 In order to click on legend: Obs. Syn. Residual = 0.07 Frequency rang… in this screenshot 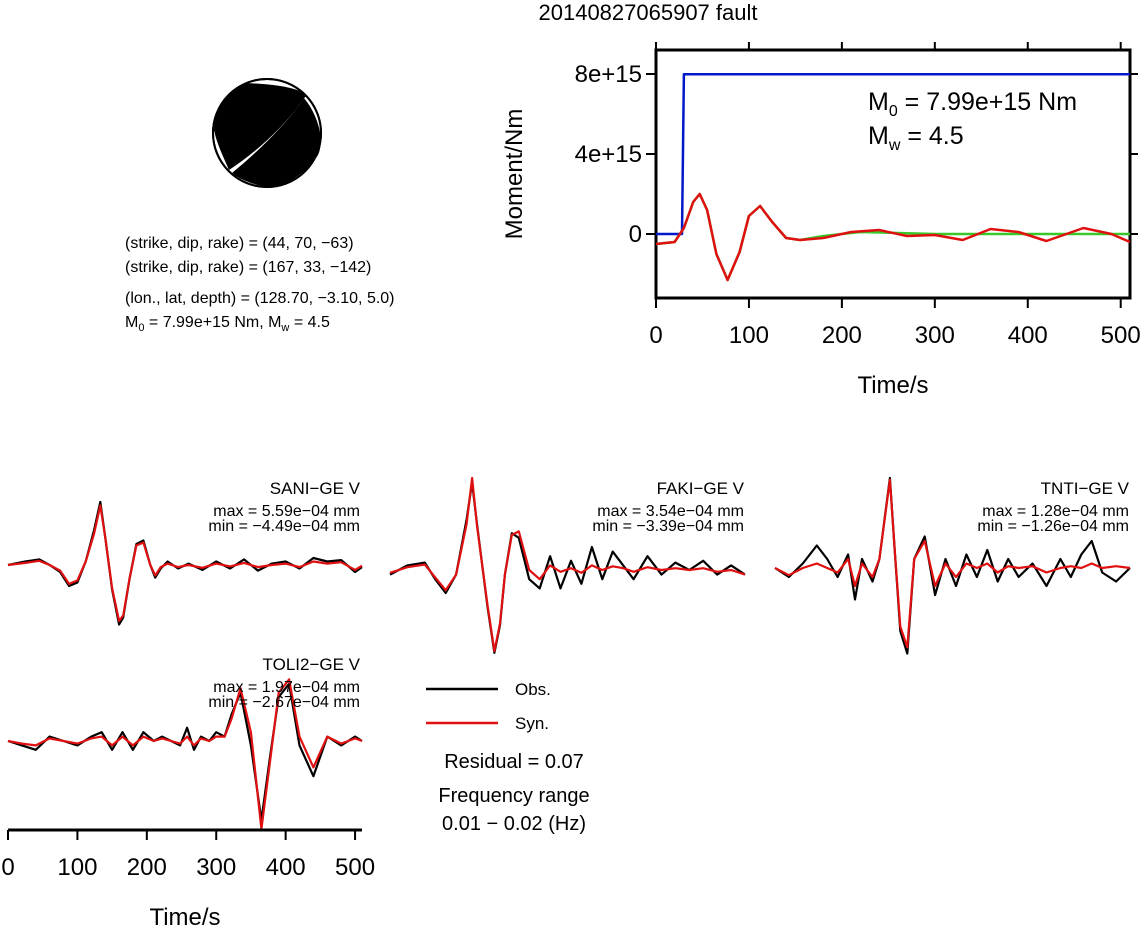, I will do `click(508, 757)`.